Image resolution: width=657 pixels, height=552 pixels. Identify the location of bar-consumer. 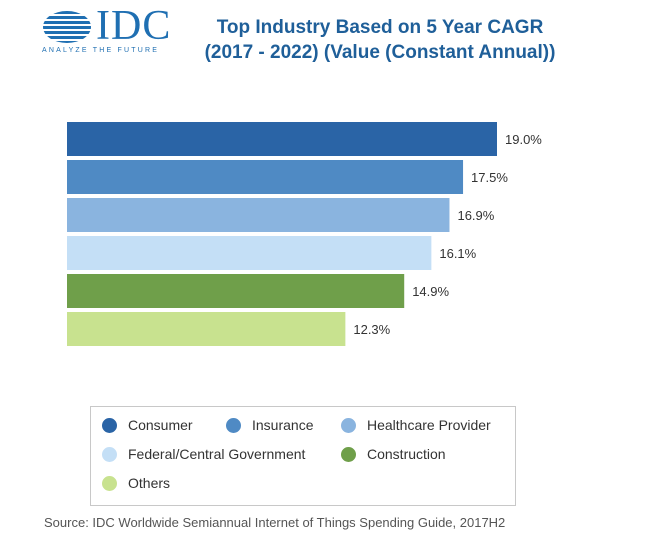
(282, 139).